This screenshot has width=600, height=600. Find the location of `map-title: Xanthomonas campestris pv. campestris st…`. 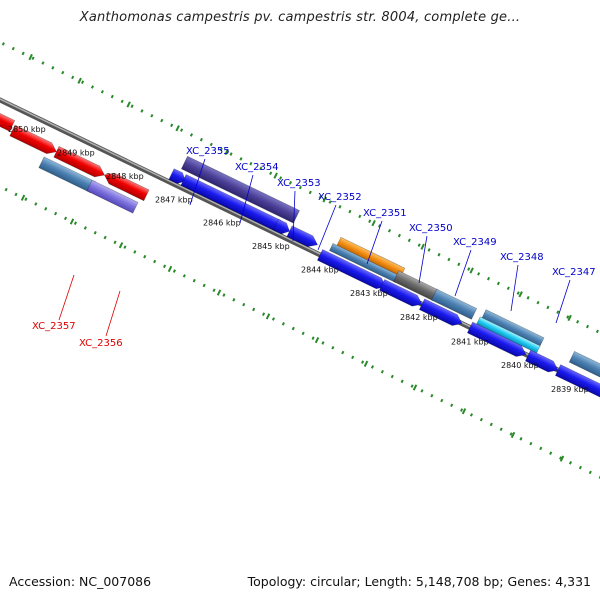

map-title: Xanthomonas campestris pv. campestris st… is located at coordinates (300, 17).